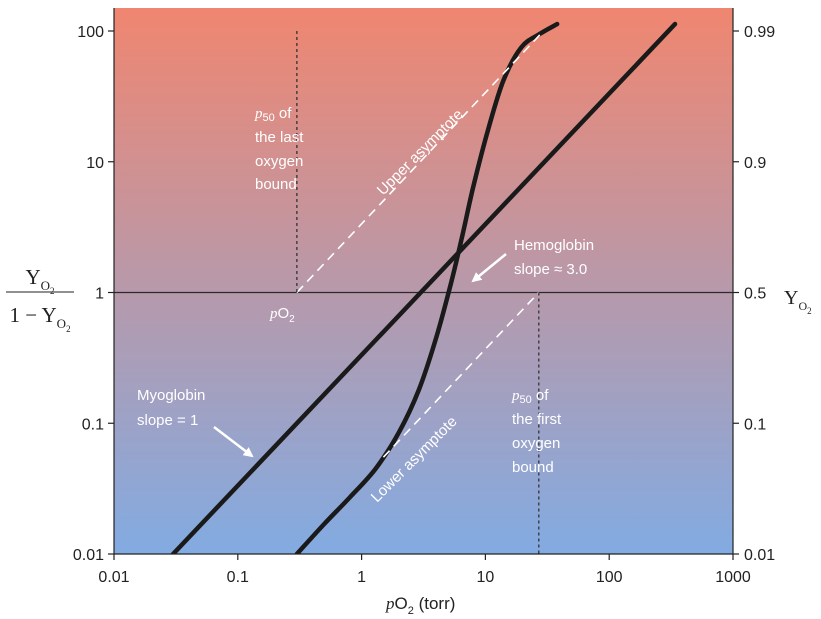 The height and width of the screenshot is (619, 821). Describe the element at coordinates (88, 555) in the screenshot. I see `y-tick-label: 0.01` at that location.